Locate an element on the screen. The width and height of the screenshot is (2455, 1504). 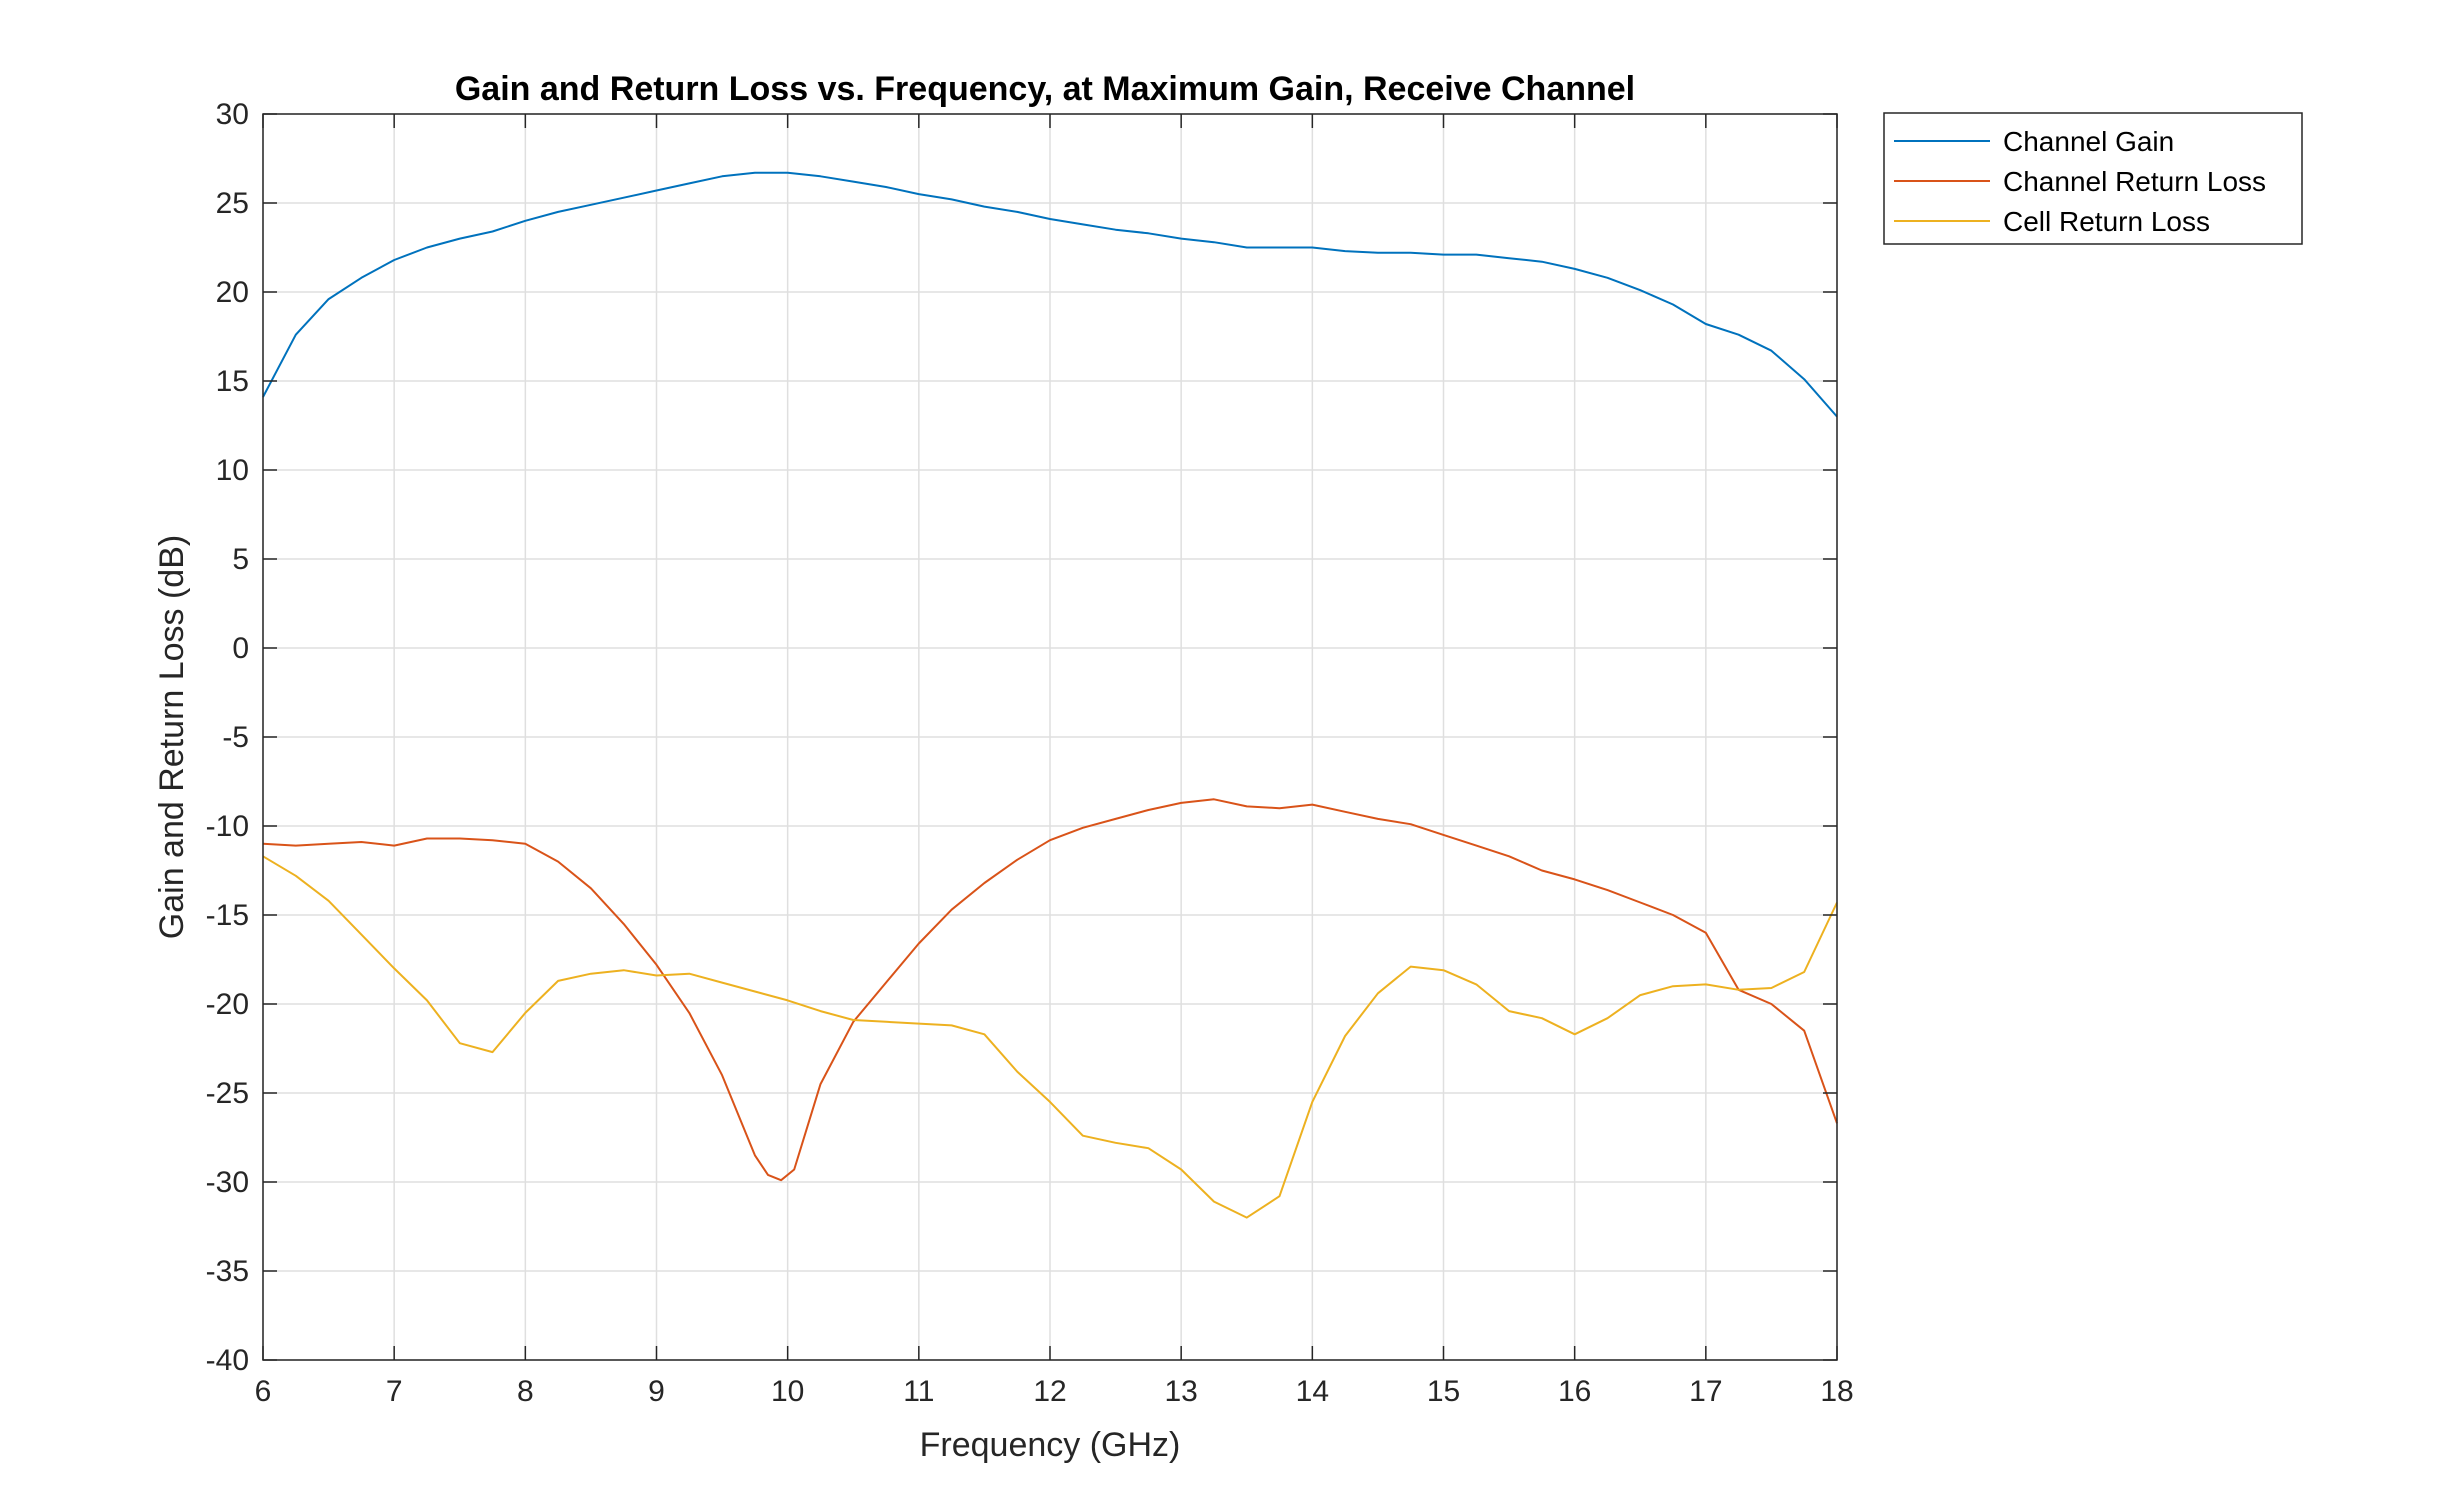
y-tick-label: -35 is located at coordinates (227, 1271).